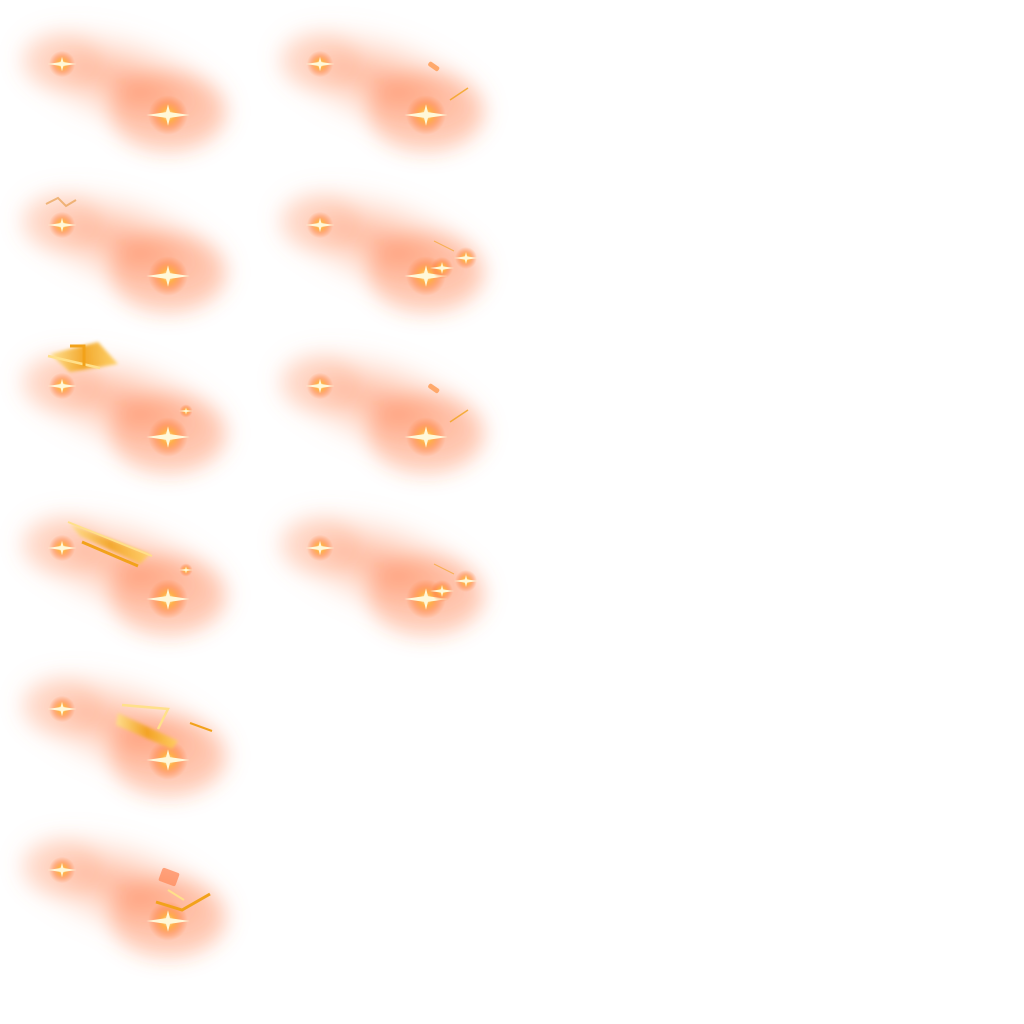 The image size is (1024, 1024). I want to click on effect-wisp, so click(61, 202).